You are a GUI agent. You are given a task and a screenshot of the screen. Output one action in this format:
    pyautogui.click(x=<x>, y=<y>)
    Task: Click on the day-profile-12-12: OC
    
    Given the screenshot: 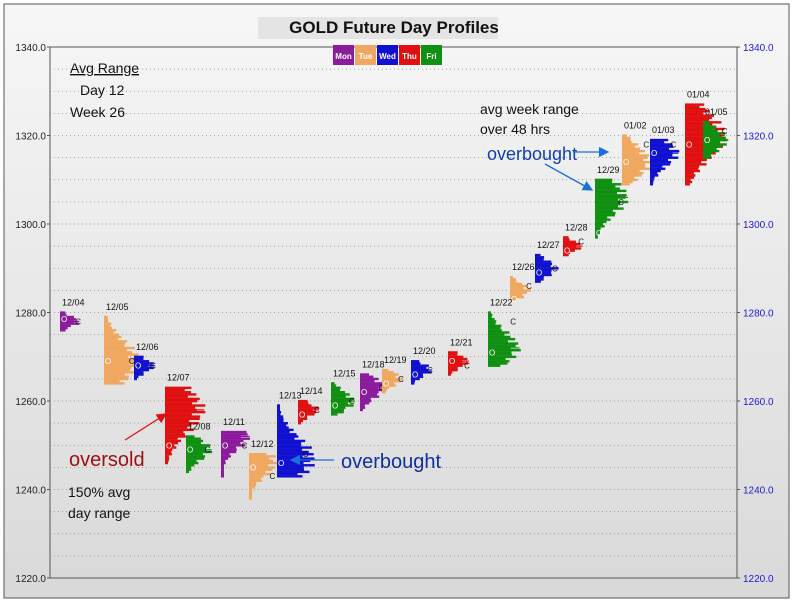 What is the action you would take?
    pyautogui.click(x=263, y=476)
    